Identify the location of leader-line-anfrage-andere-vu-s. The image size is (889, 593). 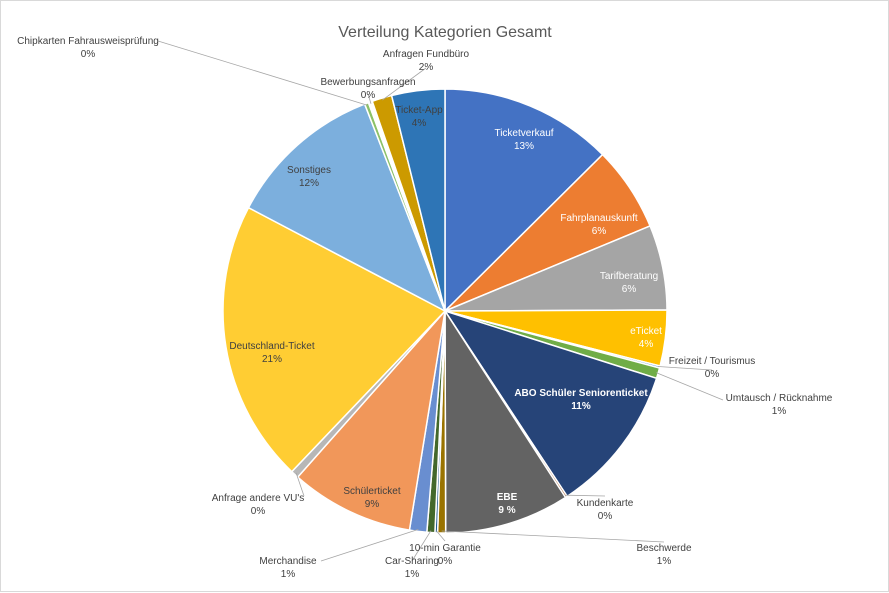
(300, 484).